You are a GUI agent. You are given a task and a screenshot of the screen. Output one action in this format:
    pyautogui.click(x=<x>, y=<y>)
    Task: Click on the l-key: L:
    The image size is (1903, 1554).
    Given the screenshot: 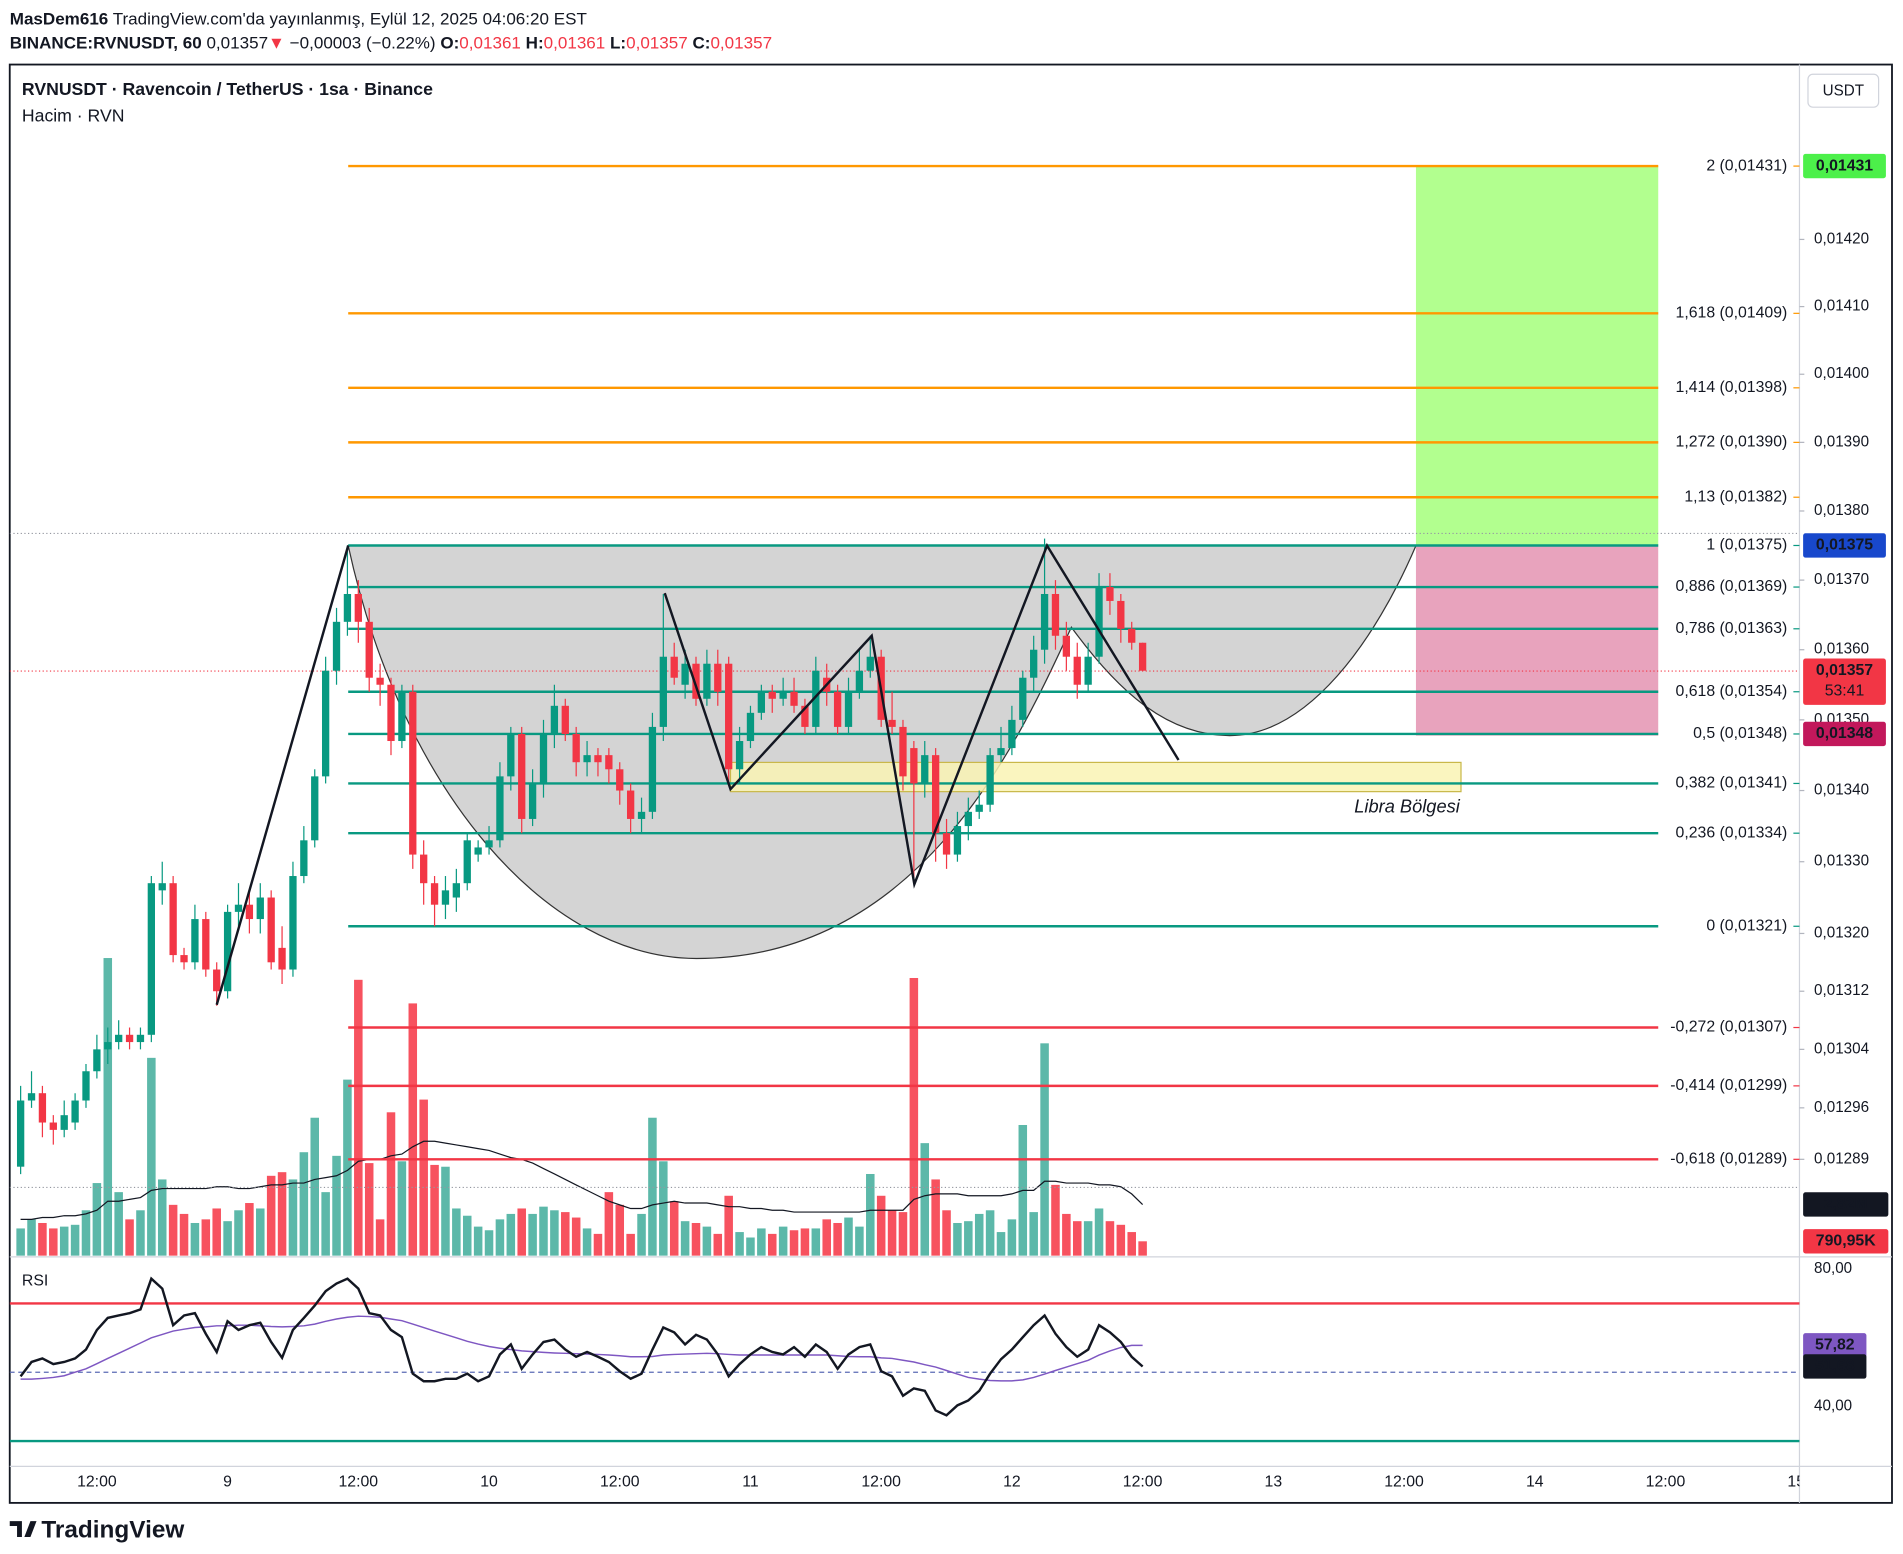 What is the action you would take?
    pyautogui.click(x=618, y=42)
    